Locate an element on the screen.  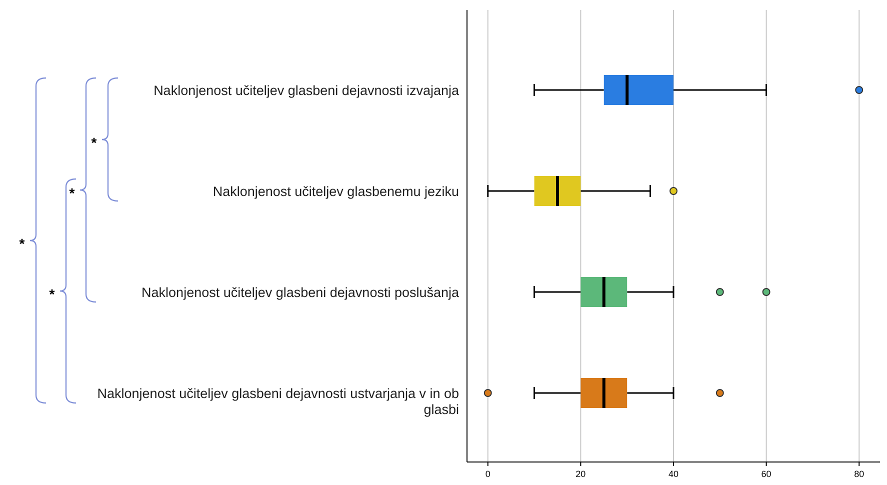
y-tick-label: Naklonjenost učiteljev glasbeni dejavnosti ustvarjanja v in ob glasbi is located at coordinates (278, 401).